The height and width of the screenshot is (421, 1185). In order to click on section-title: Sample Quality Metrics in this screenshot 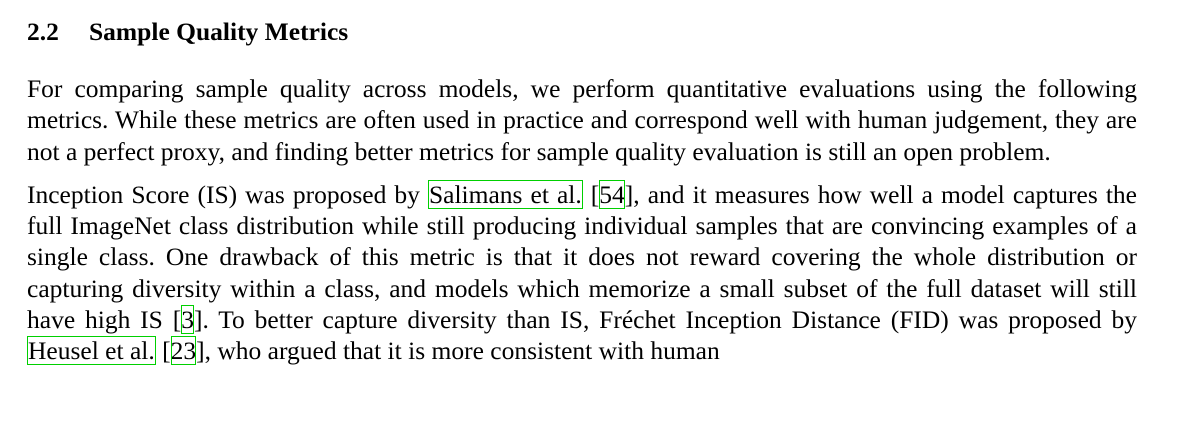, I will do `click(219, 31)`.